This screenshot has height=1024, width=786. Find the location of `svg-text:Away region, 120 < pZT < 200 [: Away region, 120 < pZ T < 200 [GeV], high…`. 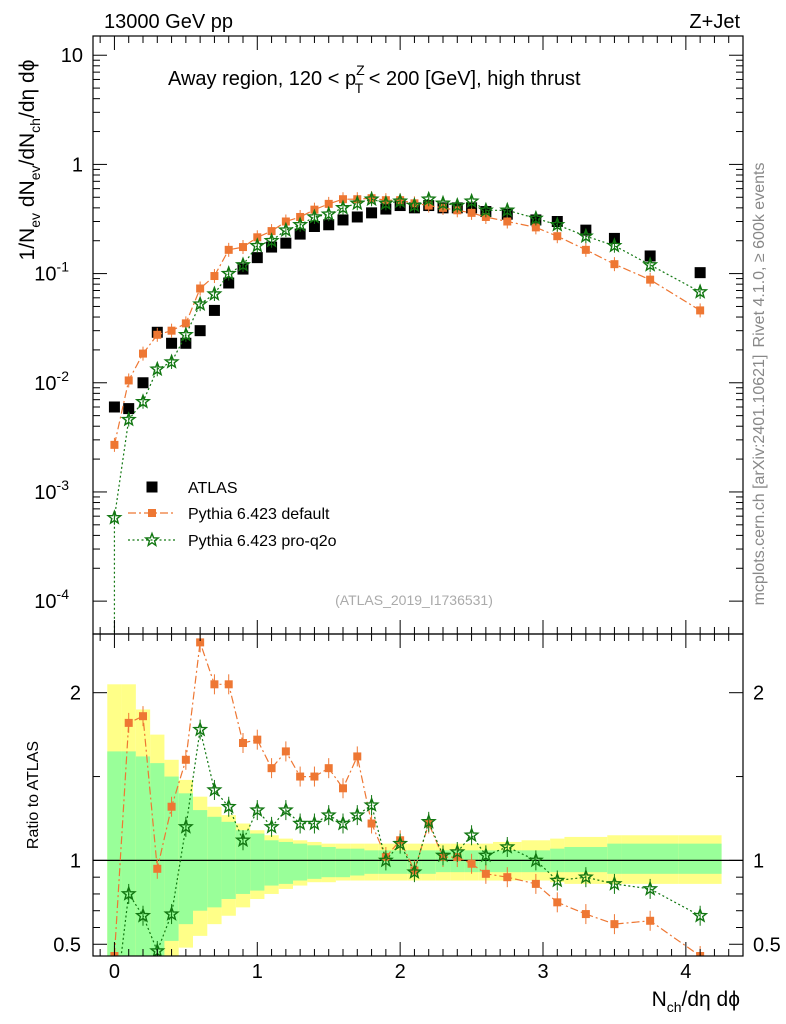

svg-text:Away region, 120 < pZT < 200 [: Away region, 120 < pZ T < 200 [GeV], high… is located at coordinates (374, 79).